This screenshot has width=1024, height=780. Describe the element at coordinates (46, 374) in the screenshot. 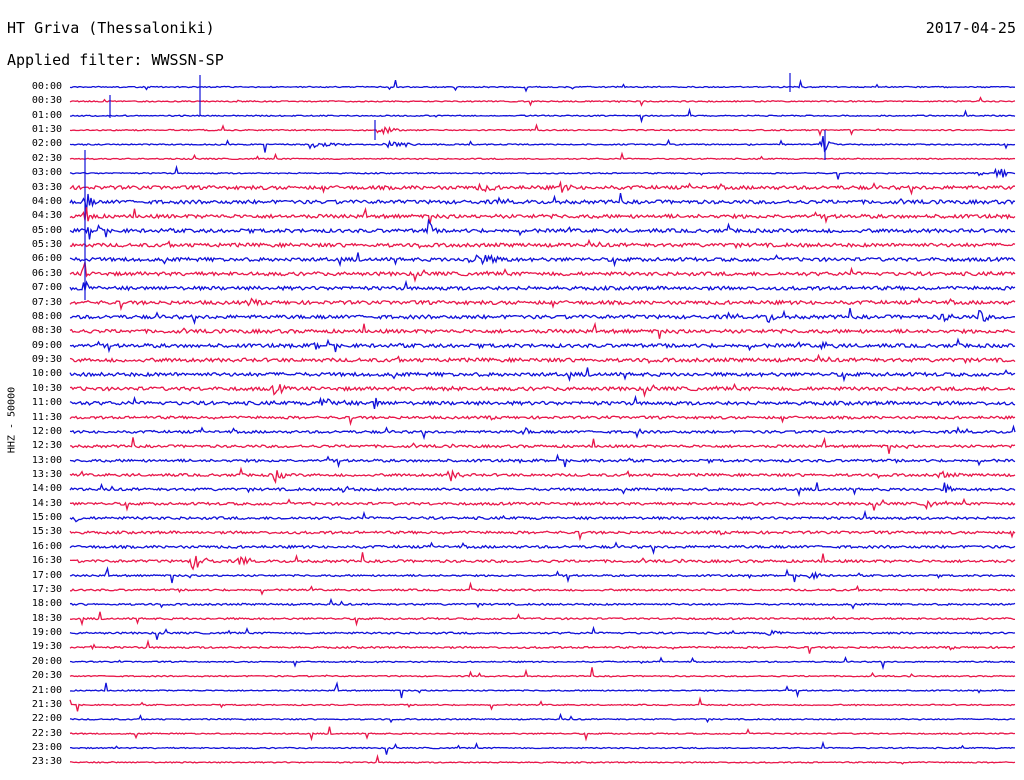

I see `time-label: 10:00` at that location.